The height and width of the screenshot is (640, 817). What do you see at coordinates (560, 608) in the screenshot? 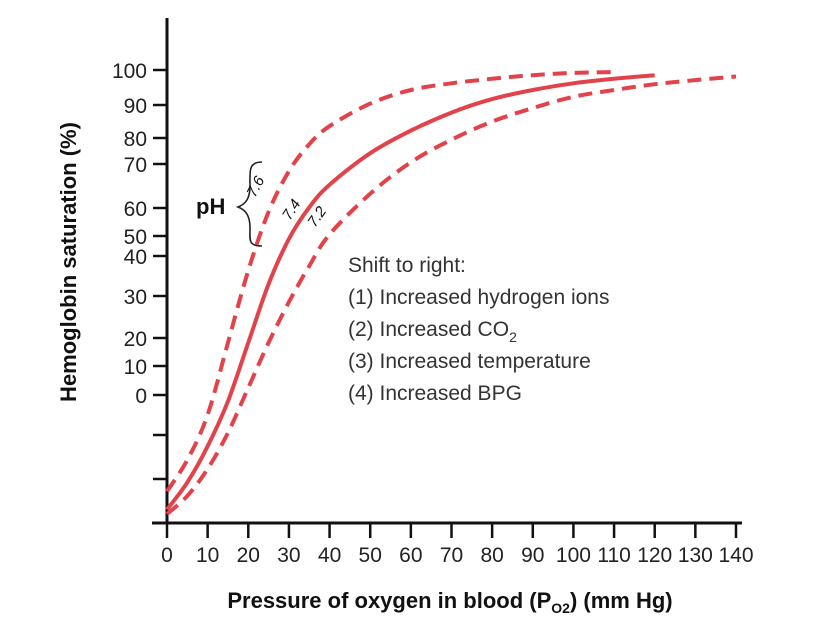
I see `x-axis-title-subscript: O2` at bounding box center [560, 608].